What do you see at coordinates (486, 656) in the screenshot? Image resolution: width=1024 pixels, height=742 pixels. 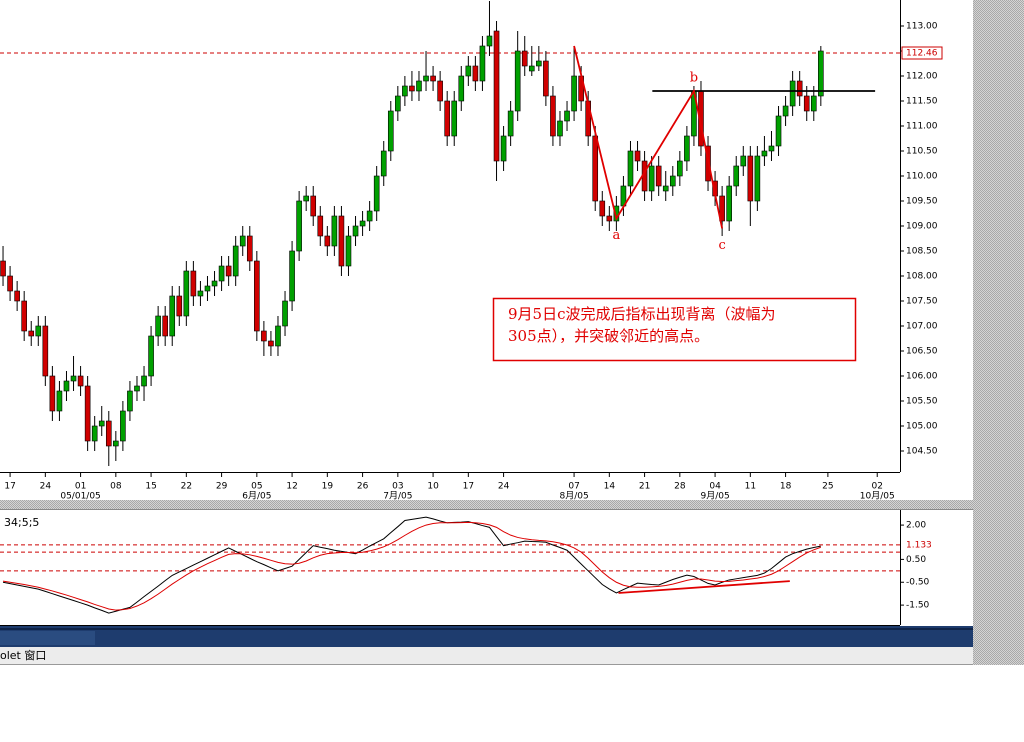 I see `menu-bar` at bounding box center [486, 656].